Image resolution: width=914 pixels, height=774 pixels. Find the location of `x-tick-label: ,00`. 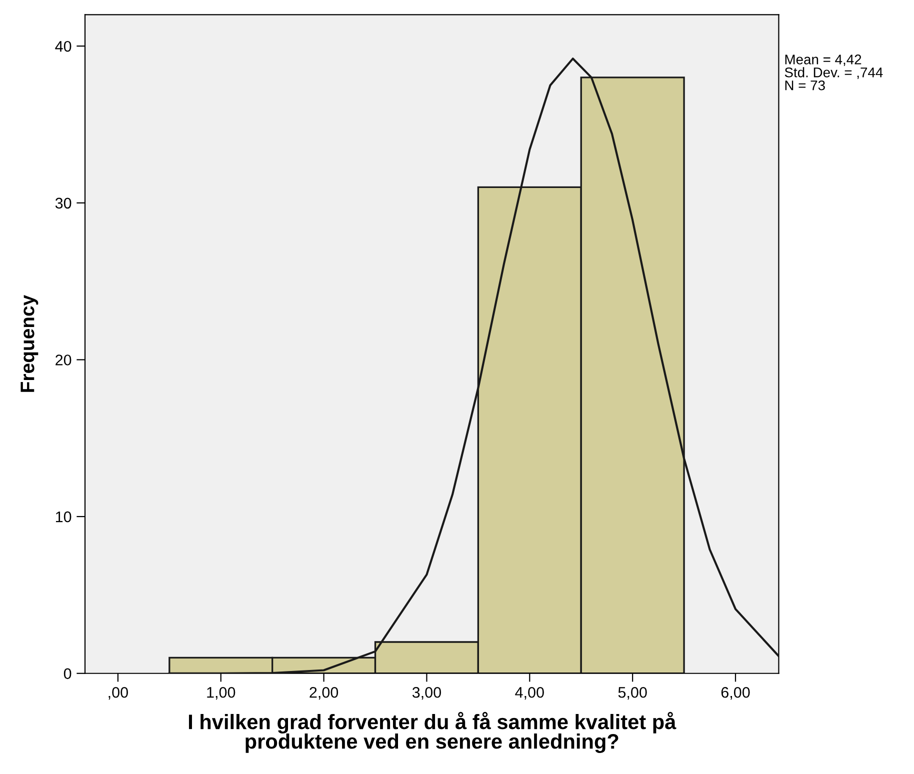

x-tick-label: ,00 is located at coordinates (118, 693).